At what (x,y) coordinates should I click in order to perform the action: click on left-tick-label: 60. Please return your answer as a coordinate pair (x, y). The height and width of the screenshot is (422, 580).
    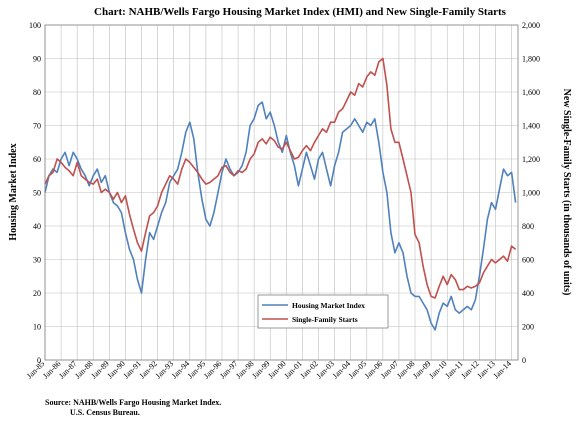
    Looking at the image, I should click on (37, 159).